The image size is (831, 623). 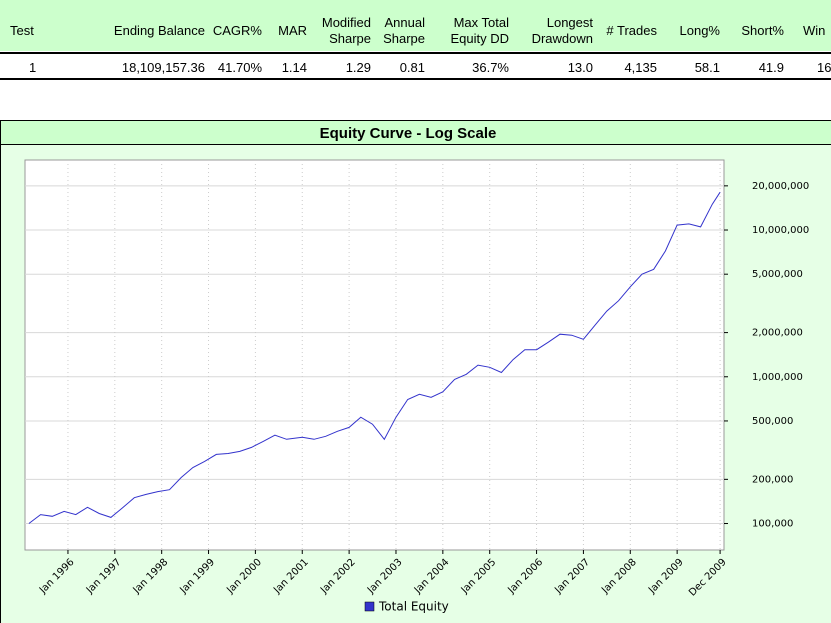 What do you see at coordinates (163, 67) in the screenshot?
I see `table-cell: 18,109,157.36` at bounding box center [163, 67].